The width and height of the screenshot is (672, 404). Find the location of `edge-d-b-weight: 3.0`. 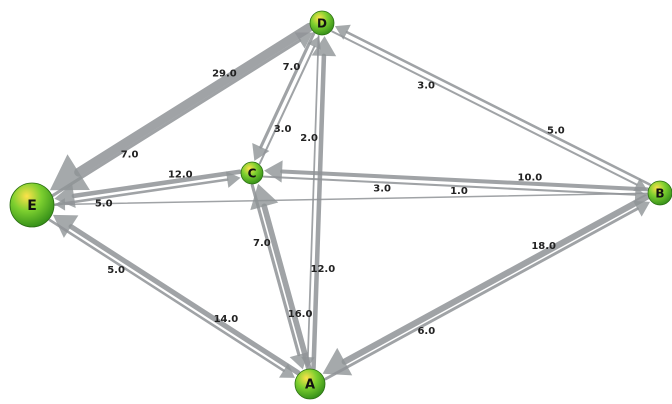

edge-d-b-weight: 3.0 is located at coordinates (426, 85).